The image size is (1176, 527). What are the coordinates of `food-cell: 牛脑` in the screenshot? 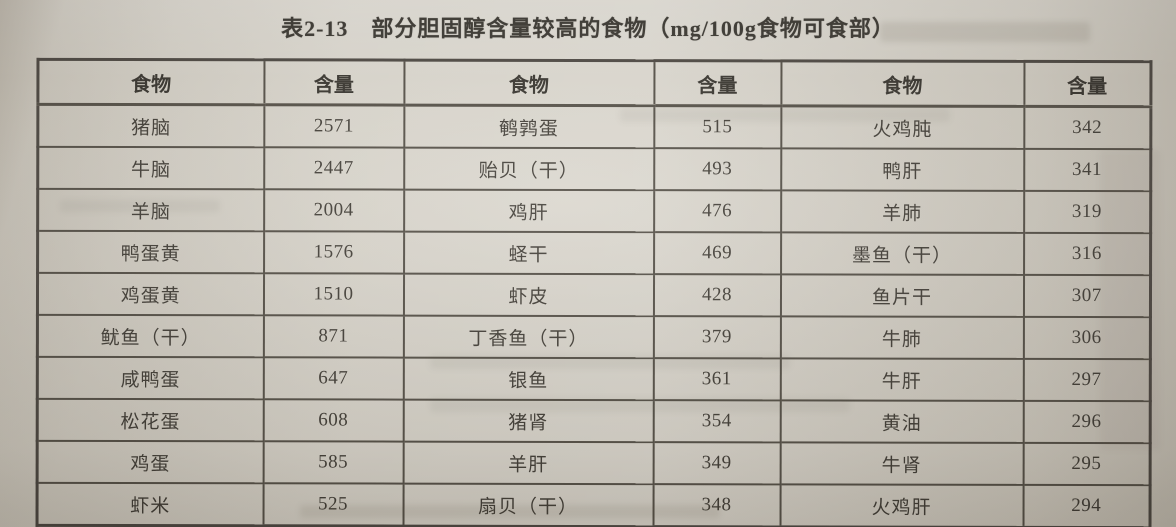 It's located at (150, 168).